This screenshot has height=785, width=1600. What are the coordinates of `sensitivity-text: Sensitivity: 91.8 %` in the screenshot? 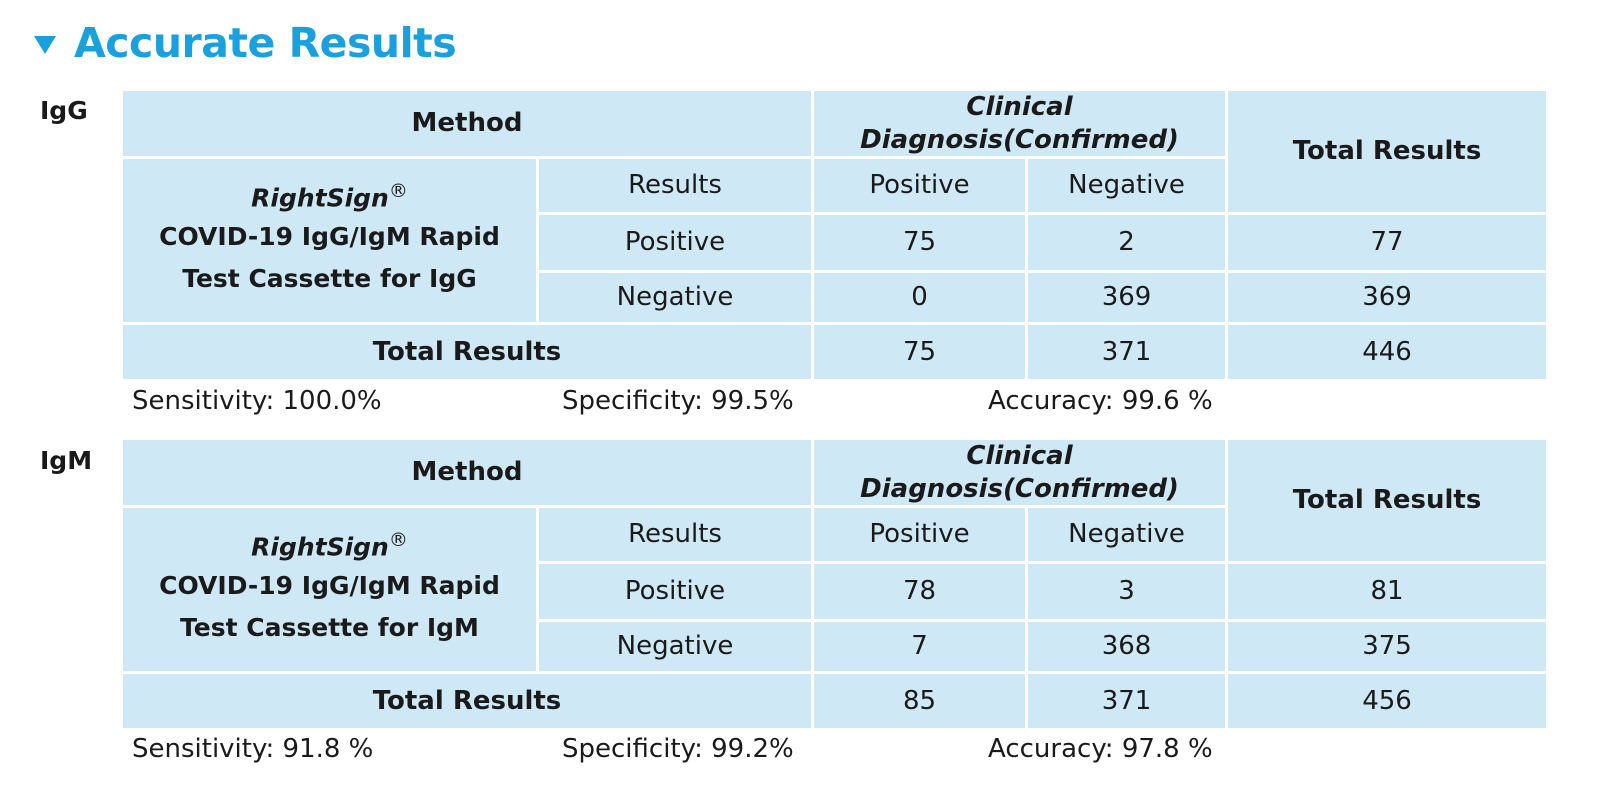 It's located at (253, 749).